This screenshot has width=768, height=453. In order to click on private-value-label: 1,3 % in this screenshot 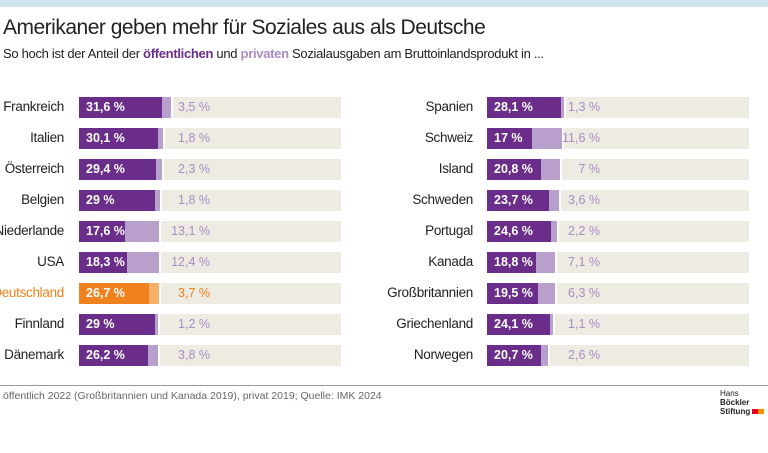, I will do `click(584, 107)`.